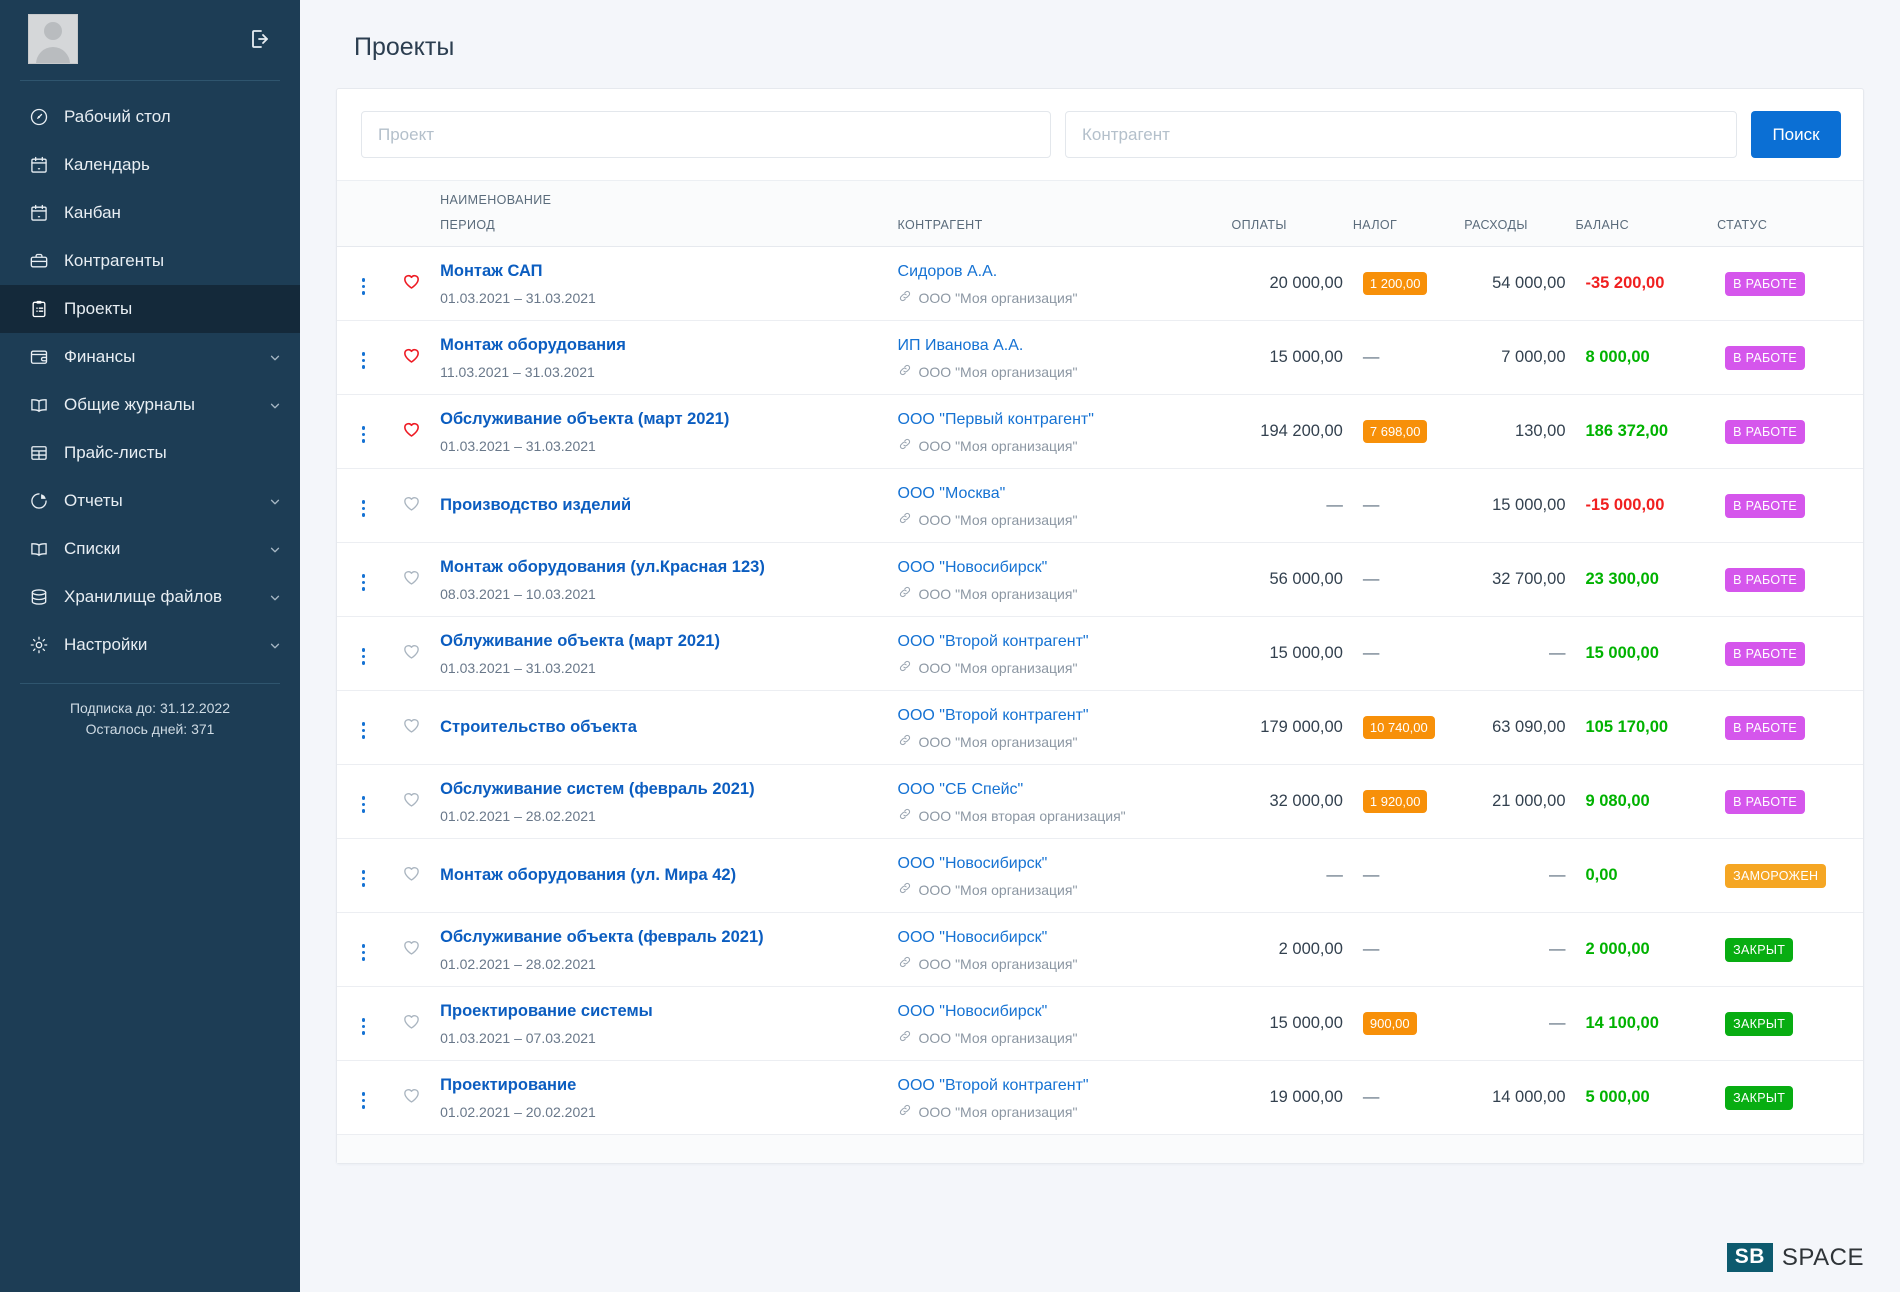 The height and width of the screenshot is (1292, 1900). What do you see at coordinates (150, 645) in the screenshot?
I see `sidebar-item-settings: Настройки` at bounding box center [150, 645].